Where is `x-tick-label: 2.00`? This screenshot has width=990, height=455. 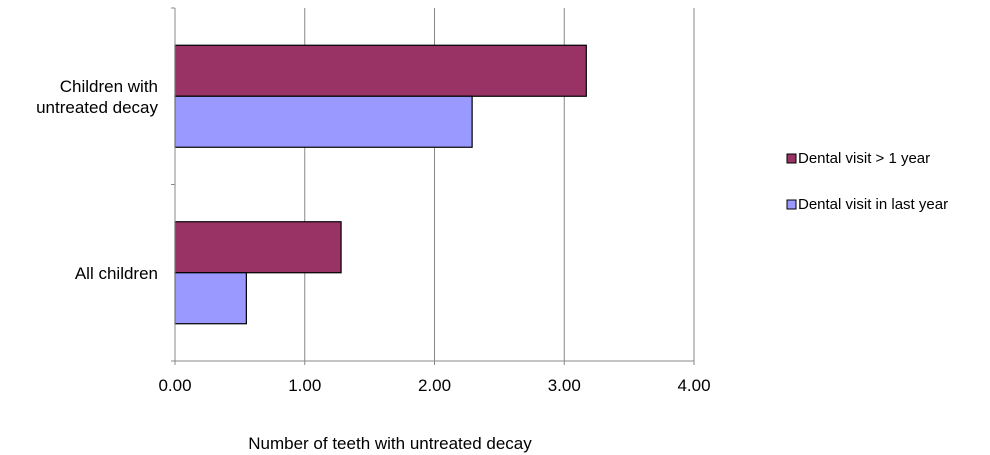
x-tick-label: 2.00 is located at coordinates (434, 385).